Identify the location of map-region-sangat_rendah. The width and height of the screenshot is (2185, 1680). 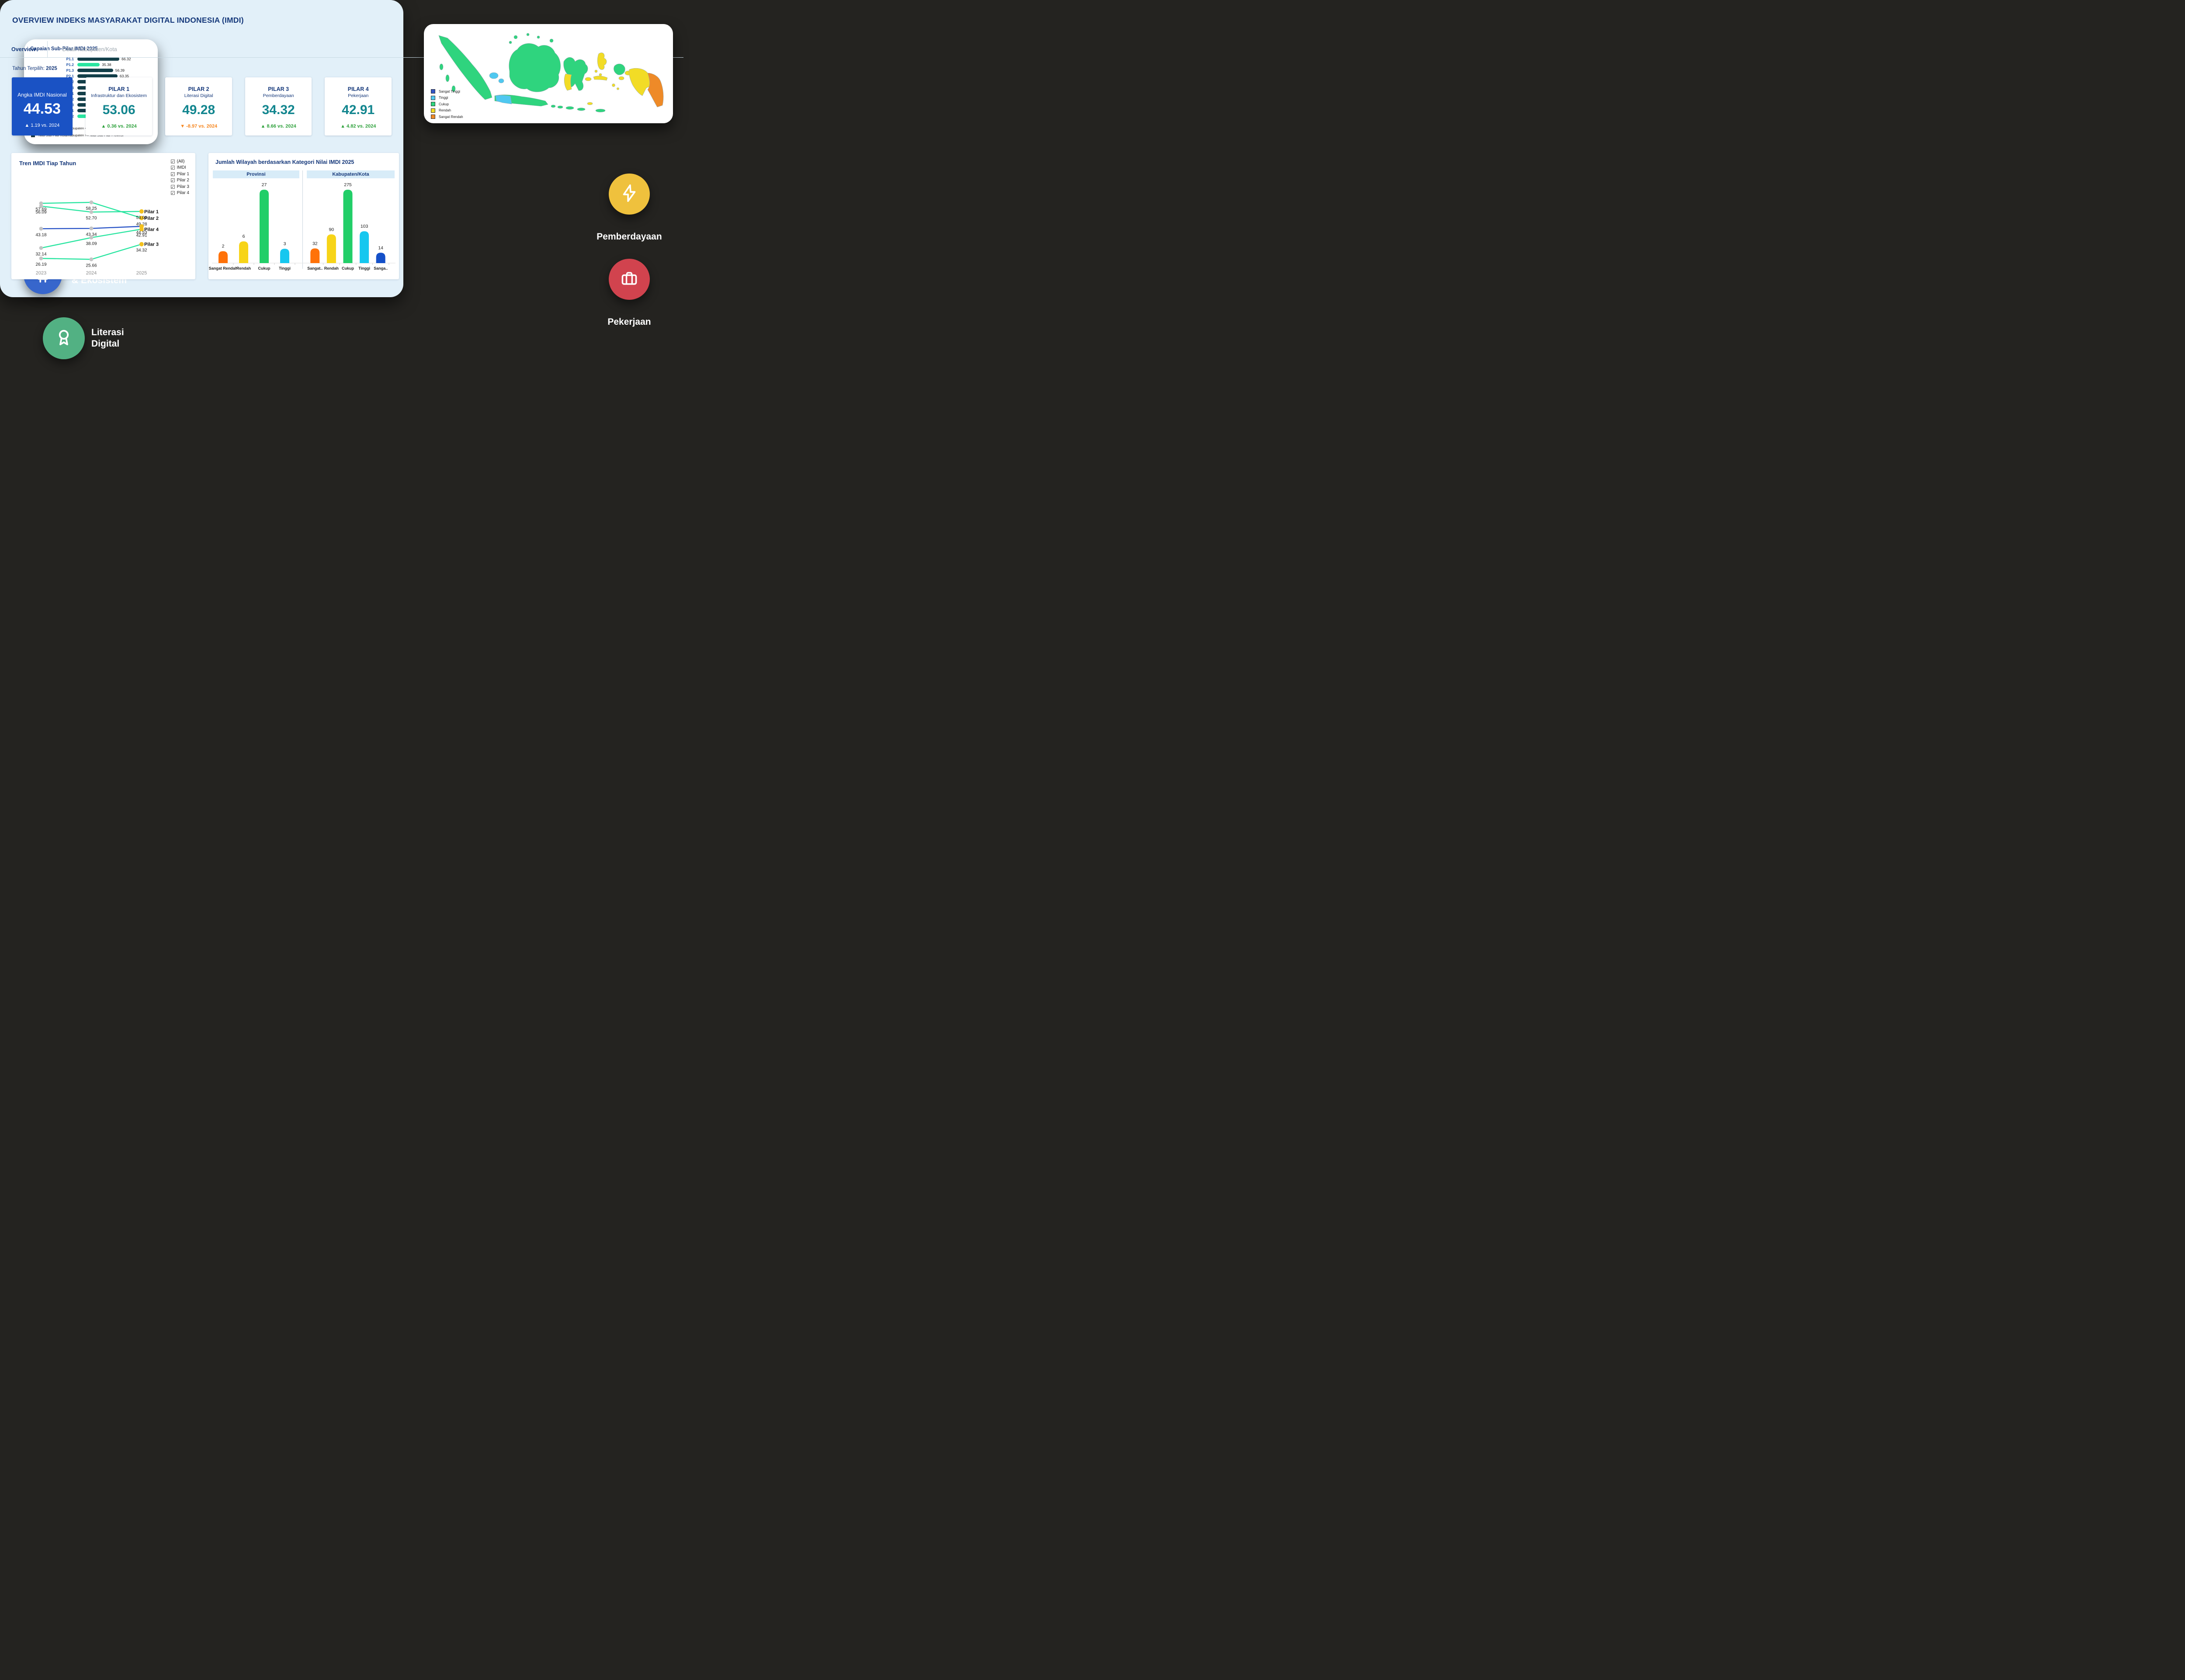
(656, 90).